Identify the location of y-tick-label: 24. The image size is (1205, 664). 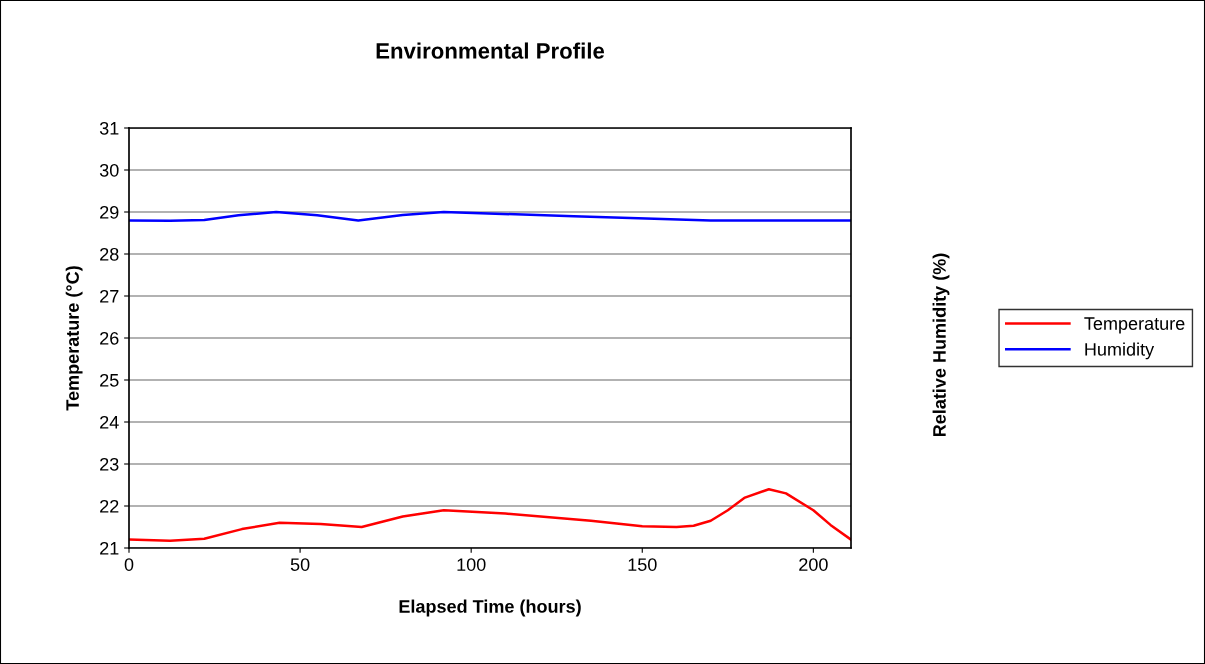
(109, 422).